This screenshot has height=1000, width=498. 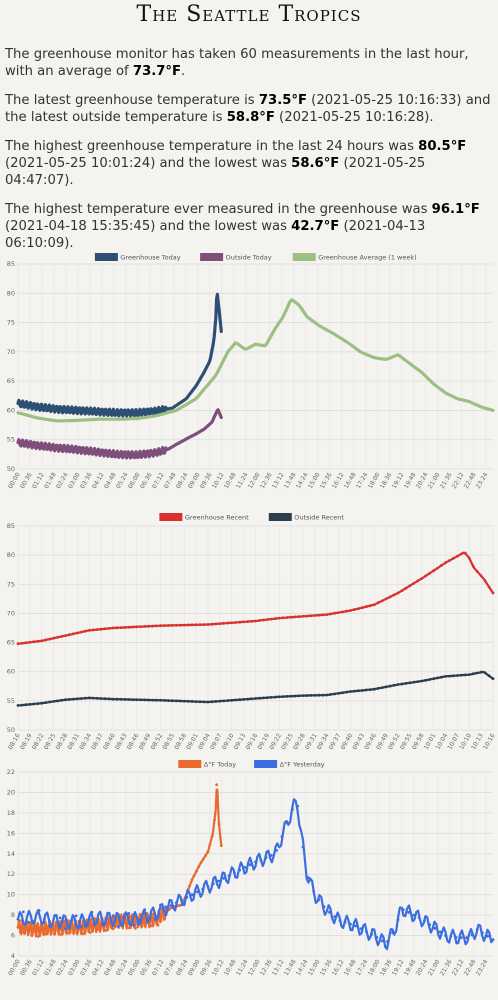 What do you see at coordinates (442, 146) in the screenshot?
I see `stats-value: 80.5°F` at bounding box center [442, 146].